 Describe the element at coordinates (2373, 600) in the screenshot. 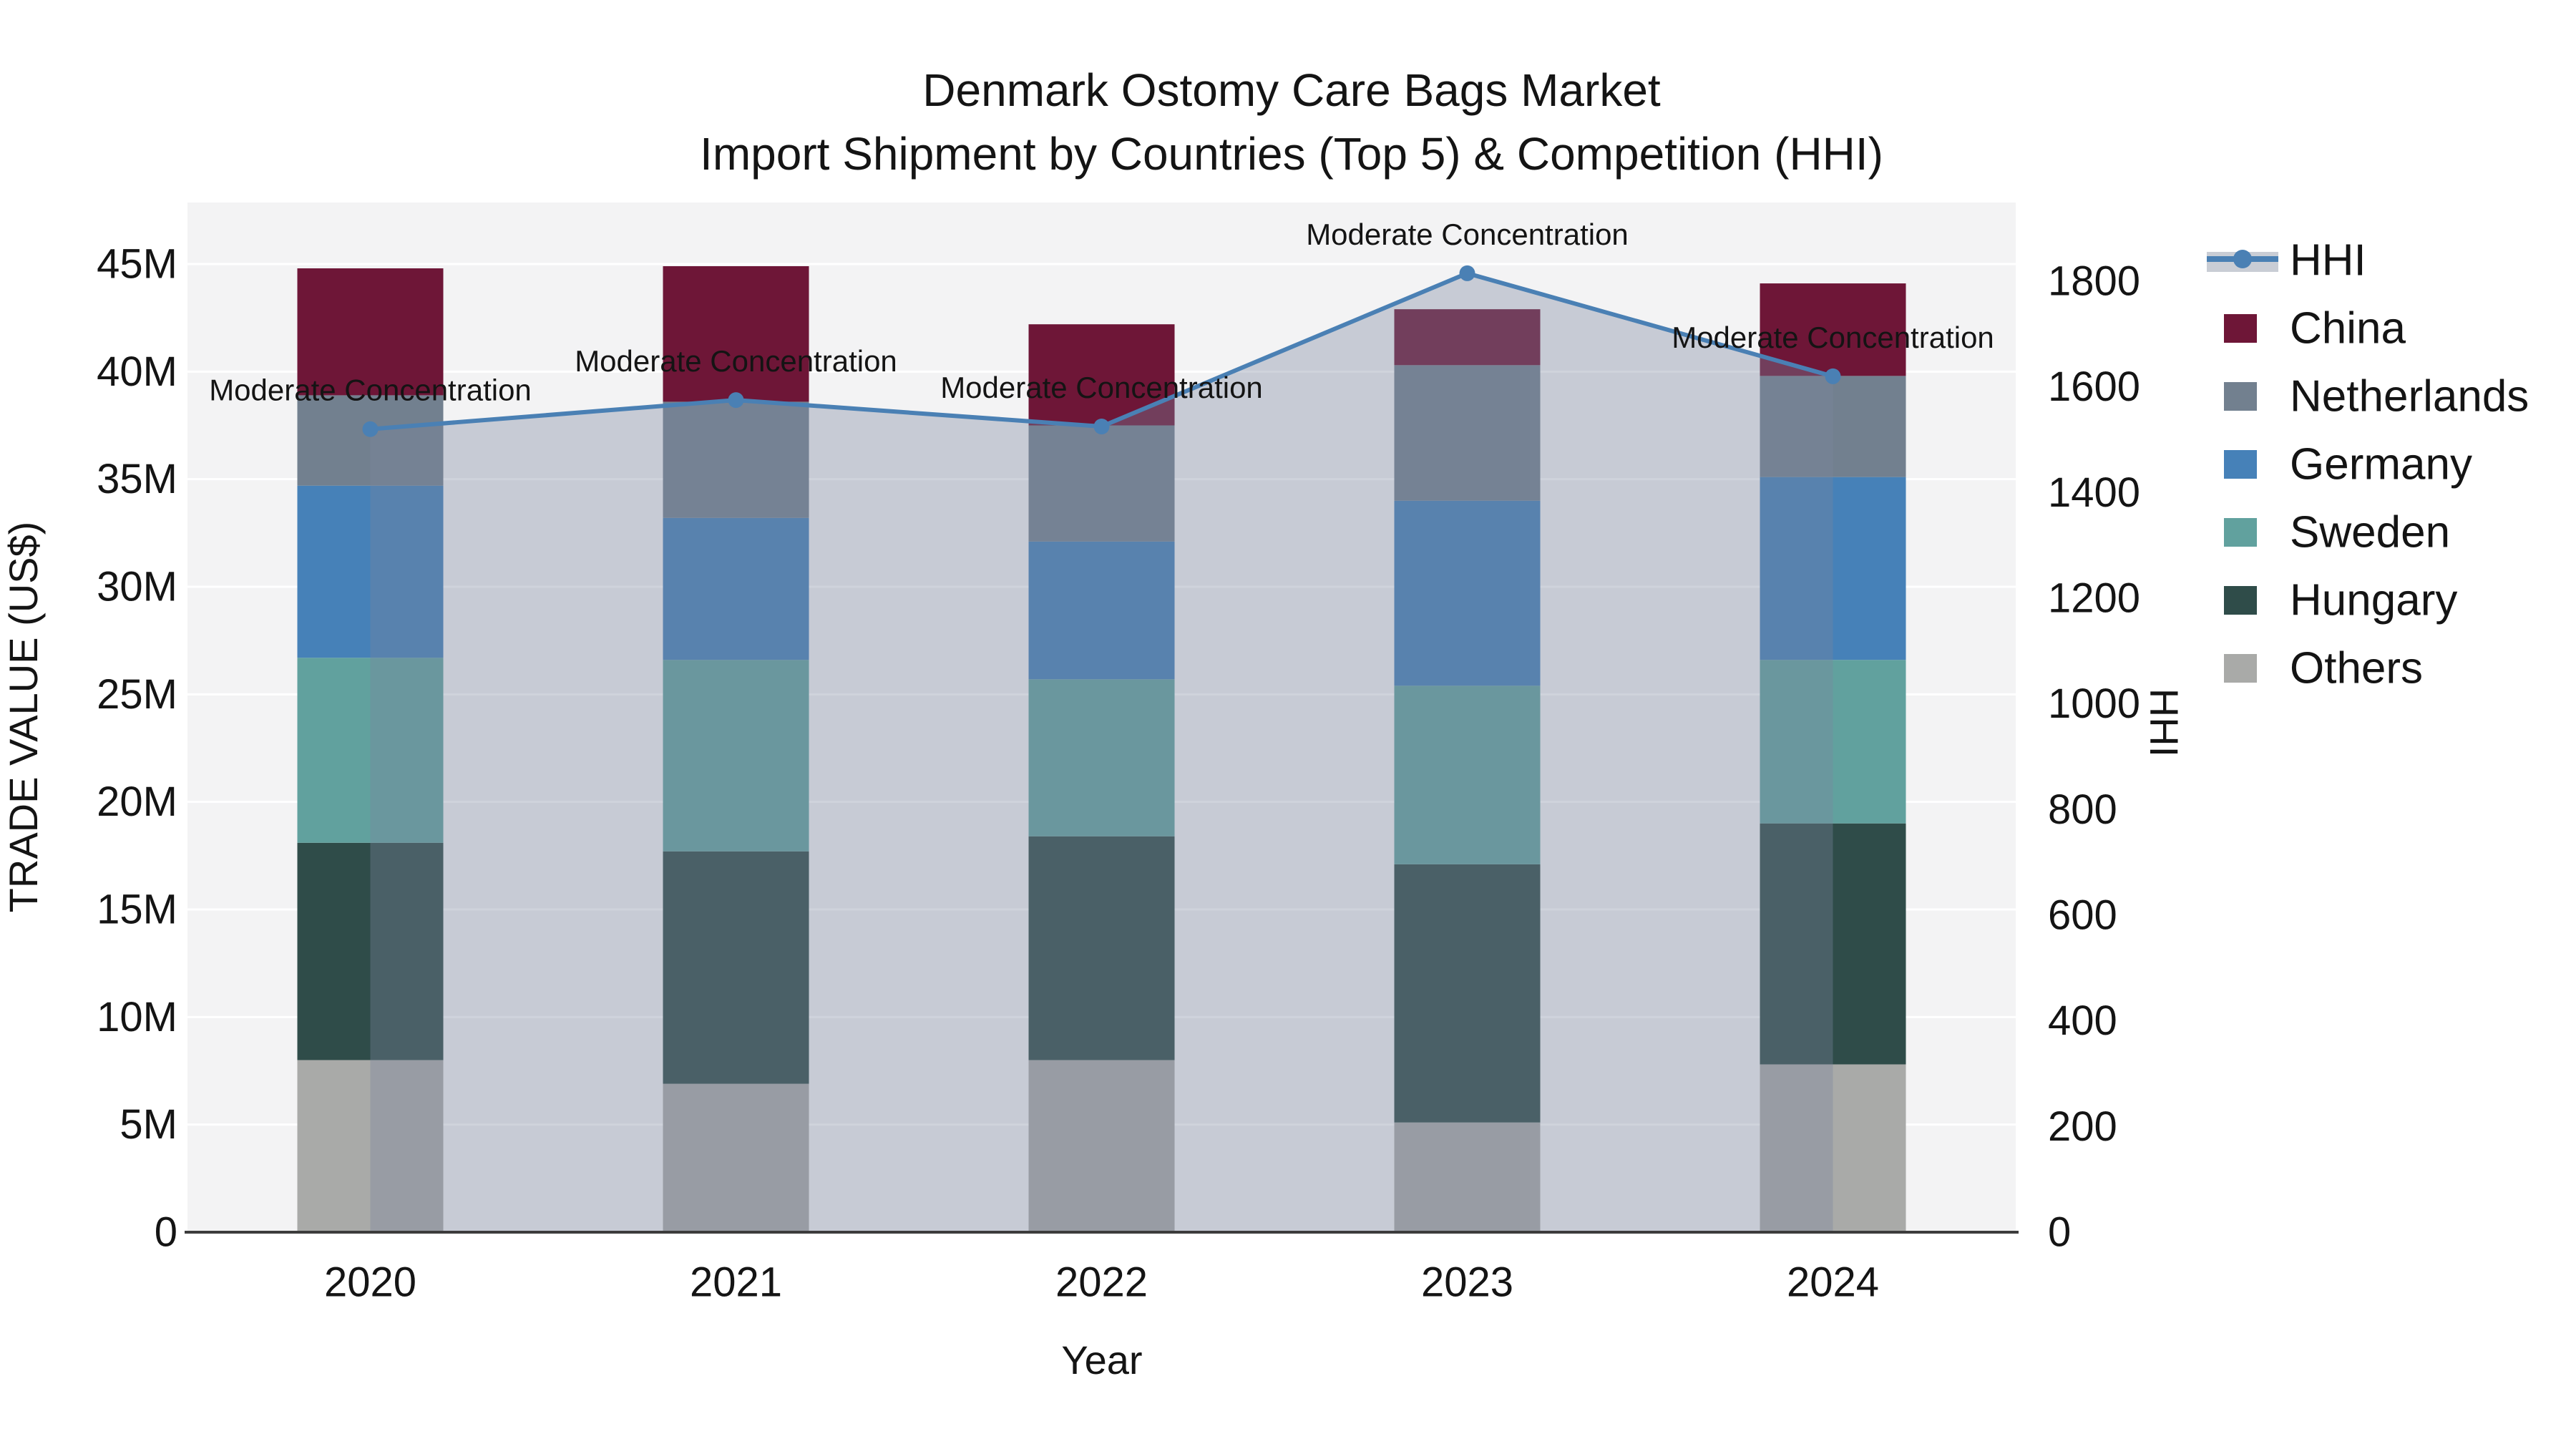

I see `legend-label: Hungary` at that location.